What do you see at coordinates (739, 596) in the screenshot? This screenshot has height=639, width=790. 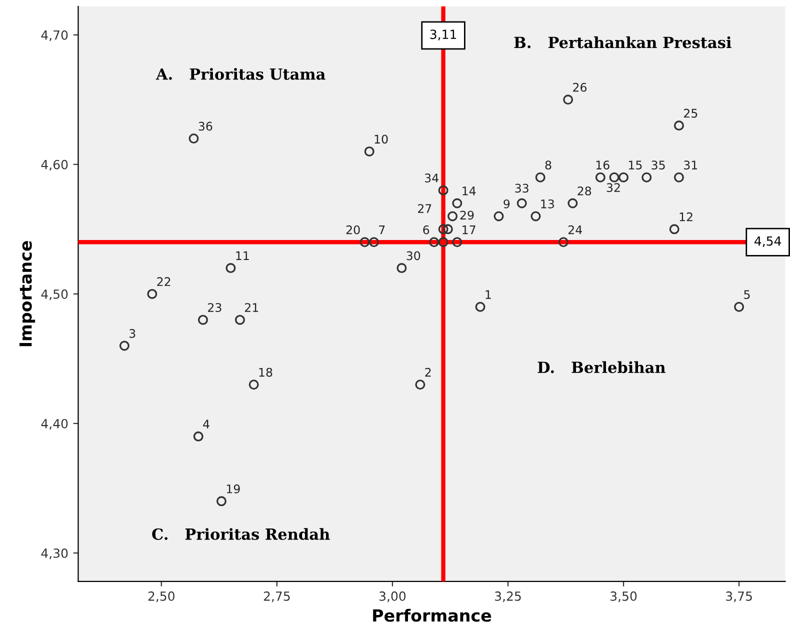 I see `x-tick-label: 3,75` at bounding box center [739, 596].